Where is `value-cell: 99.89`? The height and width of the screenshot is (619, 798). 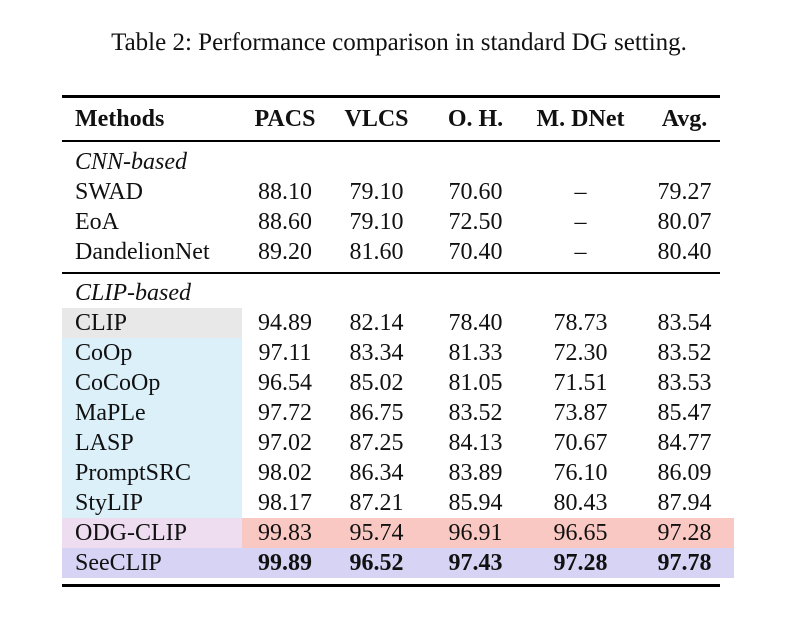
value-cell: 99.89 is located at coordinates (285, 562).